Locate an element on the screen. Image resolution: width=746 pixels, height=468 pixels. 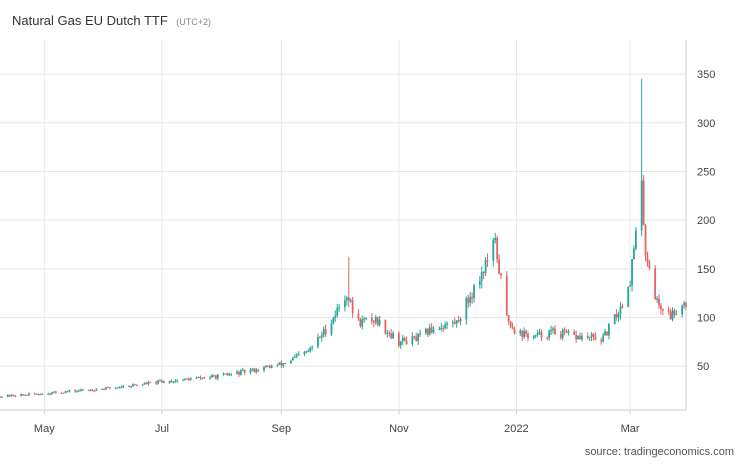
x-tick-label: 2022 is located at coordinates (516, 429).